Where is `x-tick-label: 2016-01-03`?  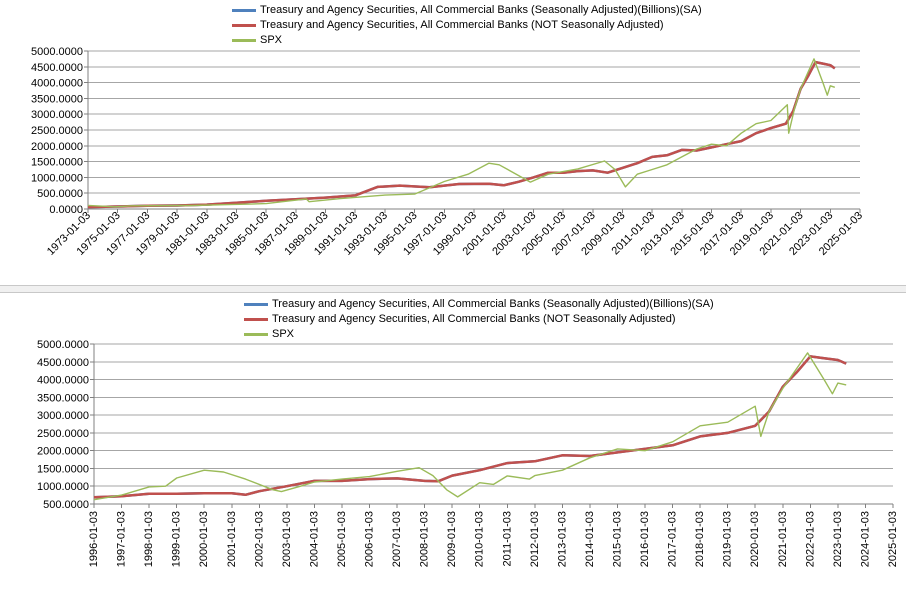
x-tick-label: 2016-01-03 is located at coordinates (645, 539).